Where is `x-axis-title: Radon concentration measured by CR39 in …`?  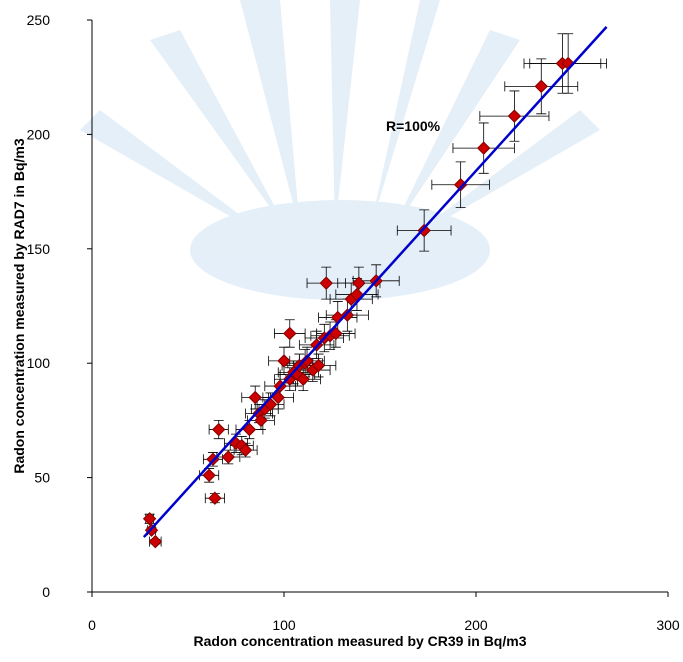
x-axis-title: Radon concentration measured by CR39 in … is located at coordinates (360, 641).